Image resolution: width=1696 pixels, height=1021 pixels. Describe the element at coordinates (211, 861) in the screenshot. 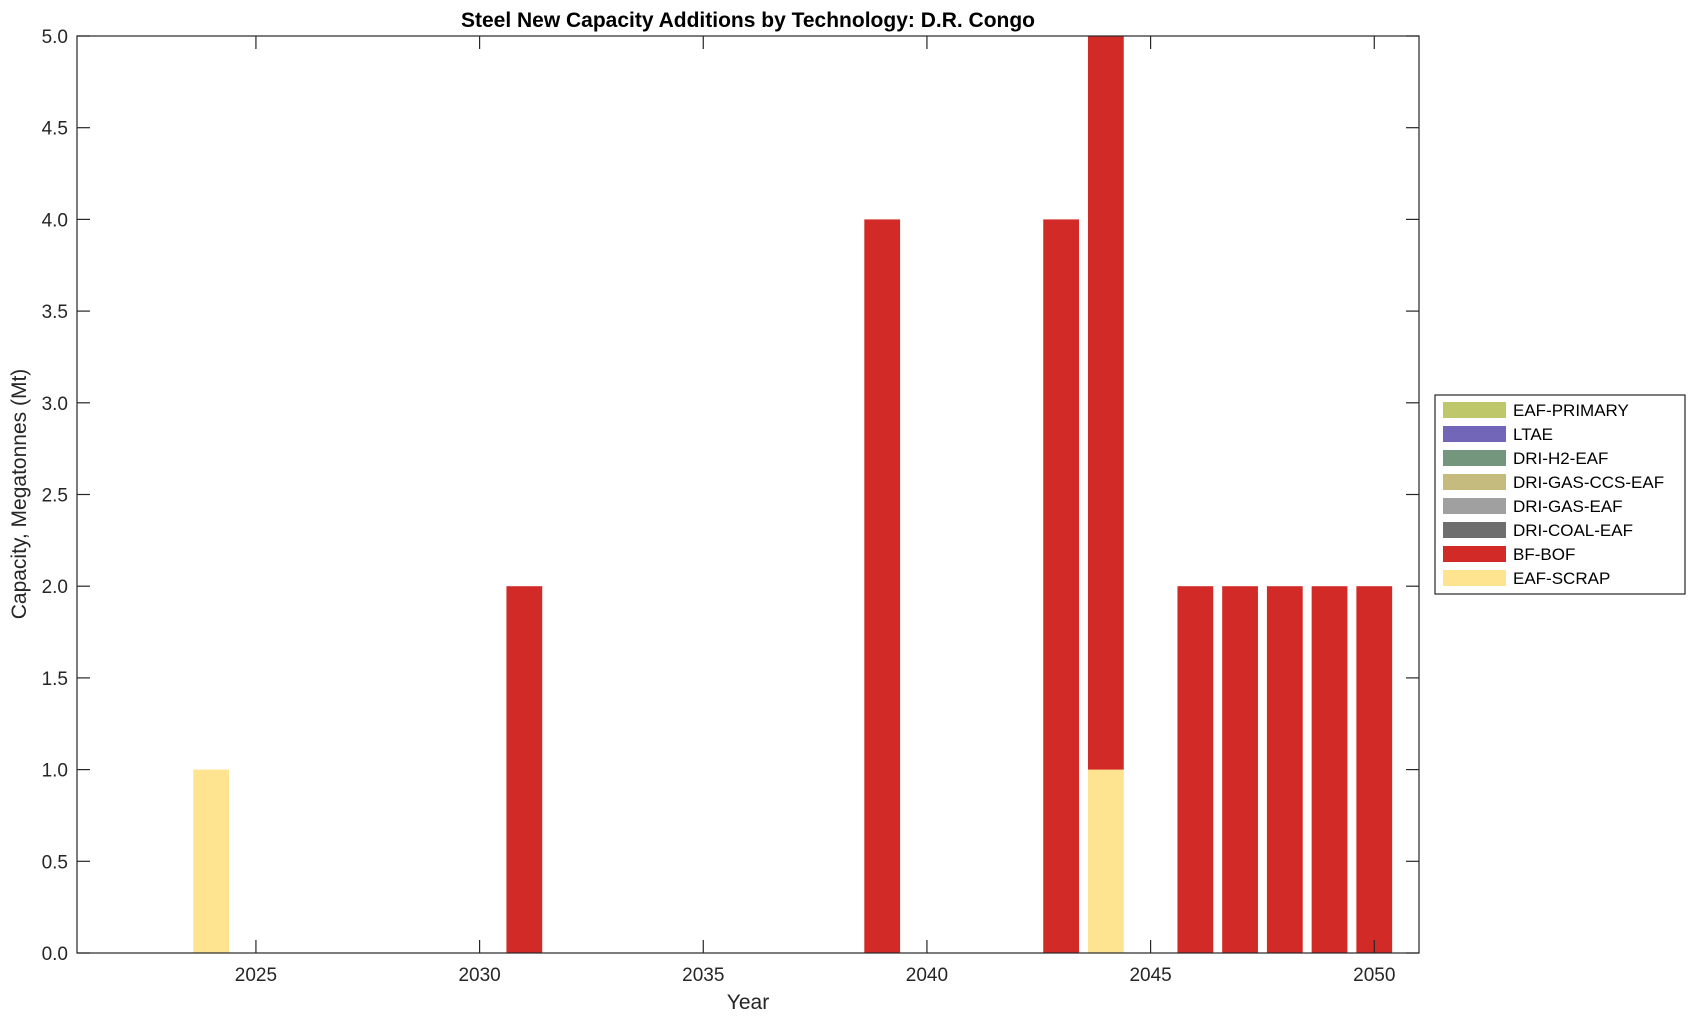

I see `bar-2024-eaf-scrap` at that location.